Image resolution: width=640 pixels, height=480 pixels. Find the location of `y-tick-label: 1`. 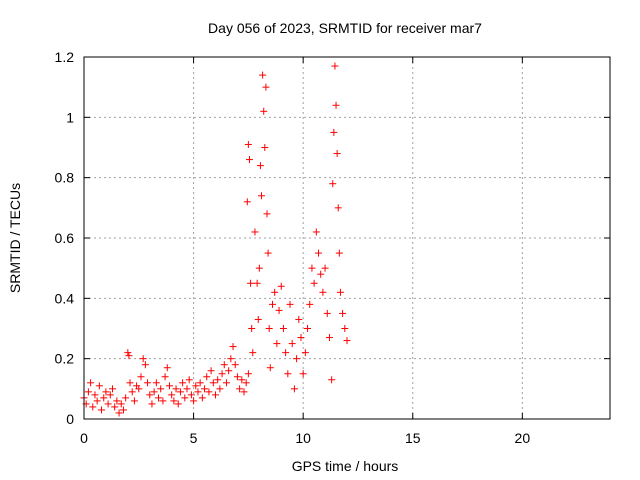

y-tick-label: 1 is located at coordinates (70, 117).